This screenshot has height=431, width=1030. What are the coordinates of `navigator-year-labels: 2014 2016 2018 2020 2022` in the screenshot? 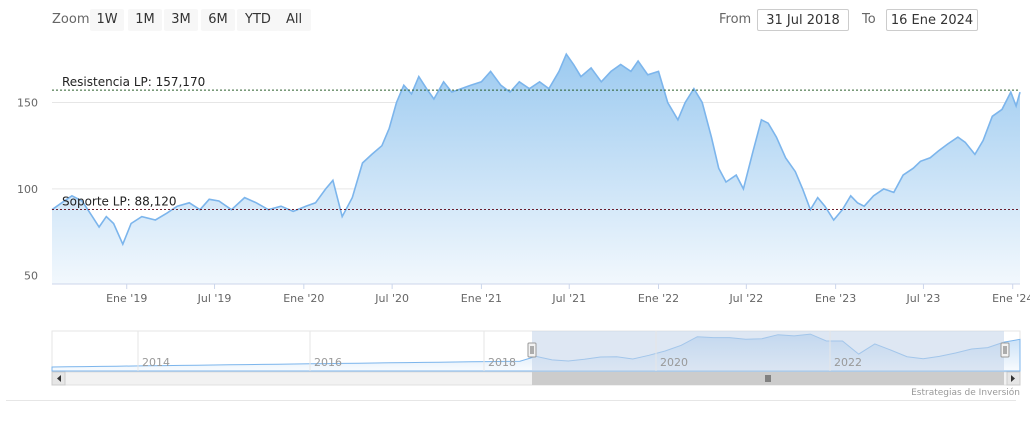 It's located at (499, 351).